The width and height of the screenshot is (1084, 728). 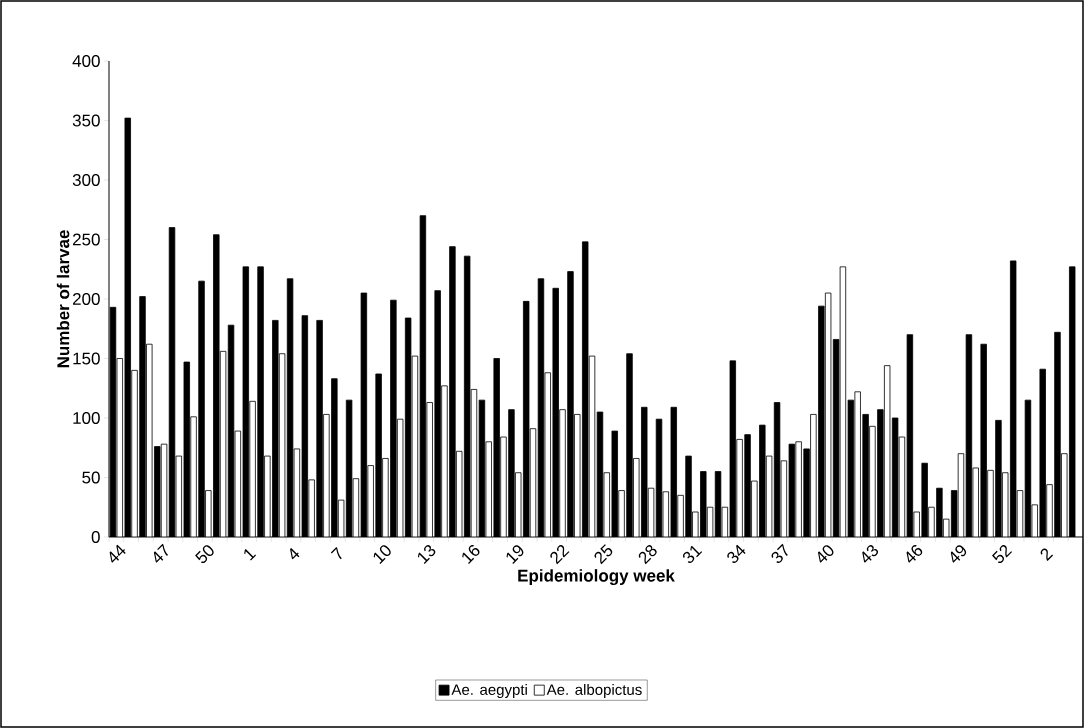 What do you see at coordinates (382, 554) in the screenshot?
I see `x-tick-label: 10` at bounding box center [382, 554].